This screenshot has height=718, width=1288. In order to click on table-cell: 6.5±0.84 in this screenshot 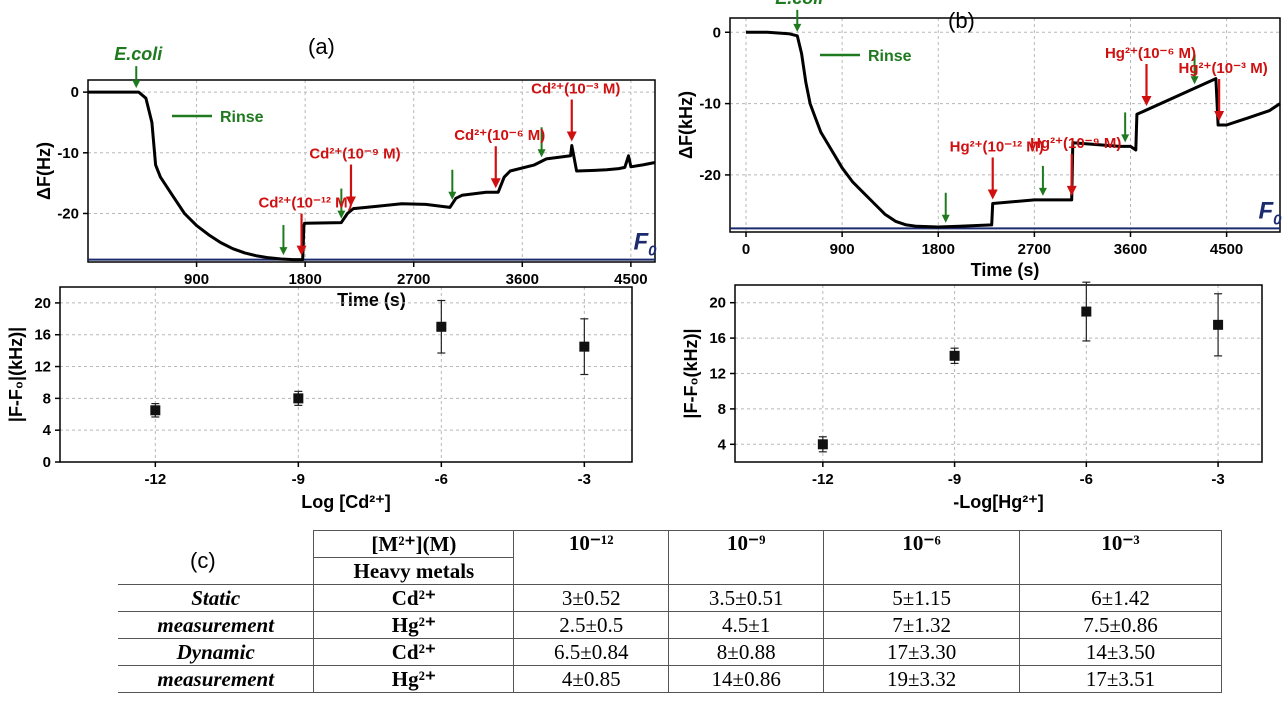, I will do `click(591, 652)`.